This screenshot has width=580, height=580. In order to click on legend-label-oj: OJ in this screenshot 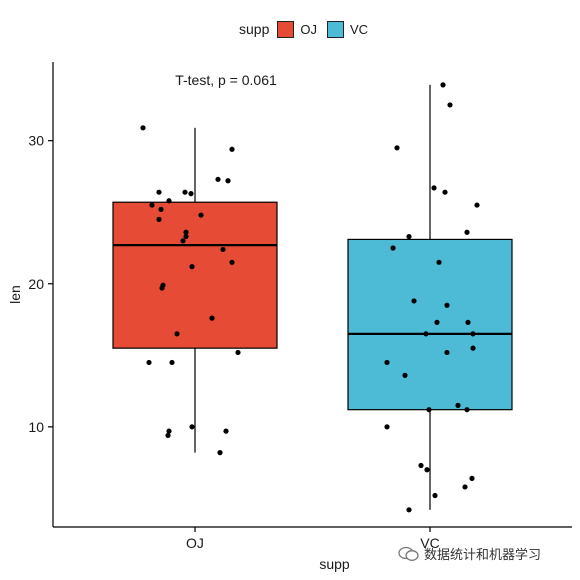, I will do `click(308, 29)`.